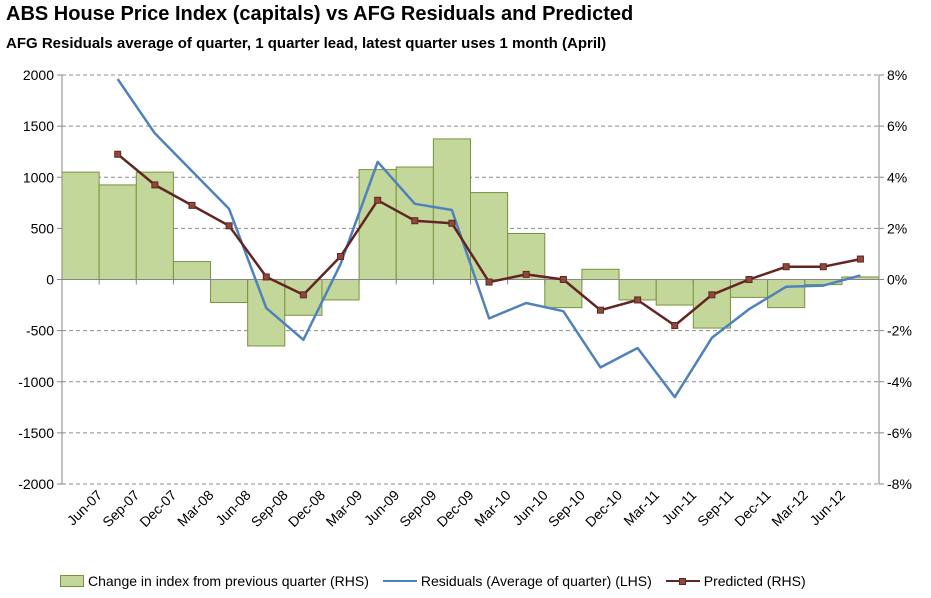 Image resolution: width=931 pixels, height=598 pixels. Describe the element at coordinates (897, 177) in the screenshot. I see `right-axis-tick-label: 4%` at that location.